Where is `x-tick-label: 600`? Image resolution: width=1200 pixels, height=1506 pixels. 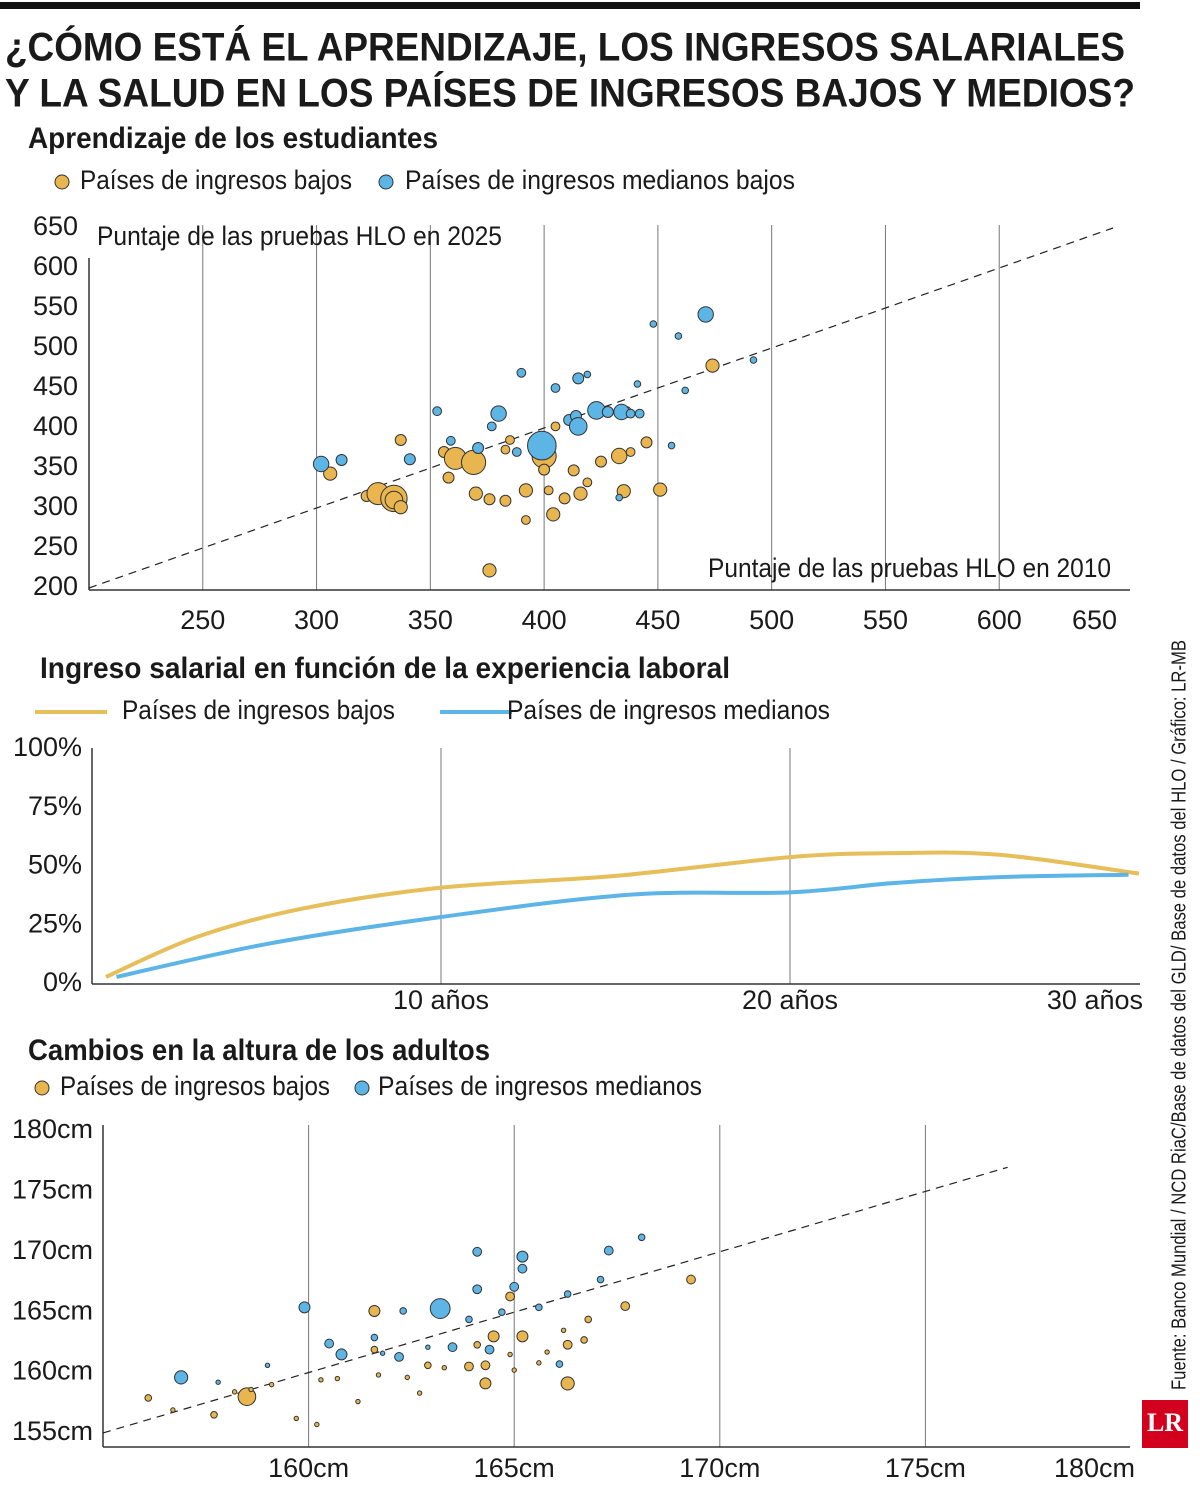 x-tick-label: 600 is located at coordinates (999, 620).